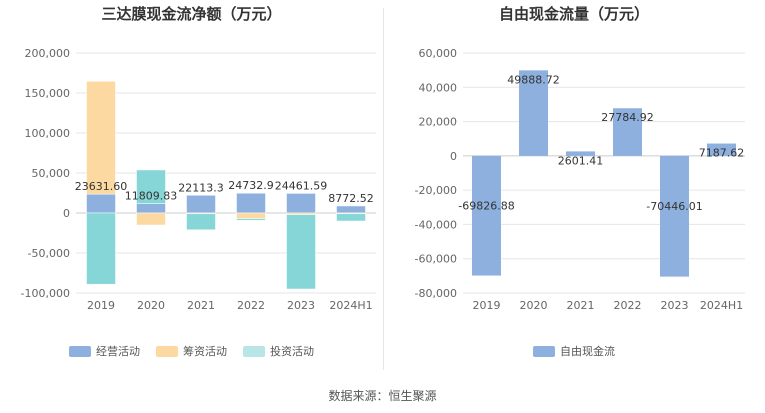  What do you see at coordinates (48, 53) in the screenshot?
I see `y-tick-label: 200,000` at bounding box center [48, 53].